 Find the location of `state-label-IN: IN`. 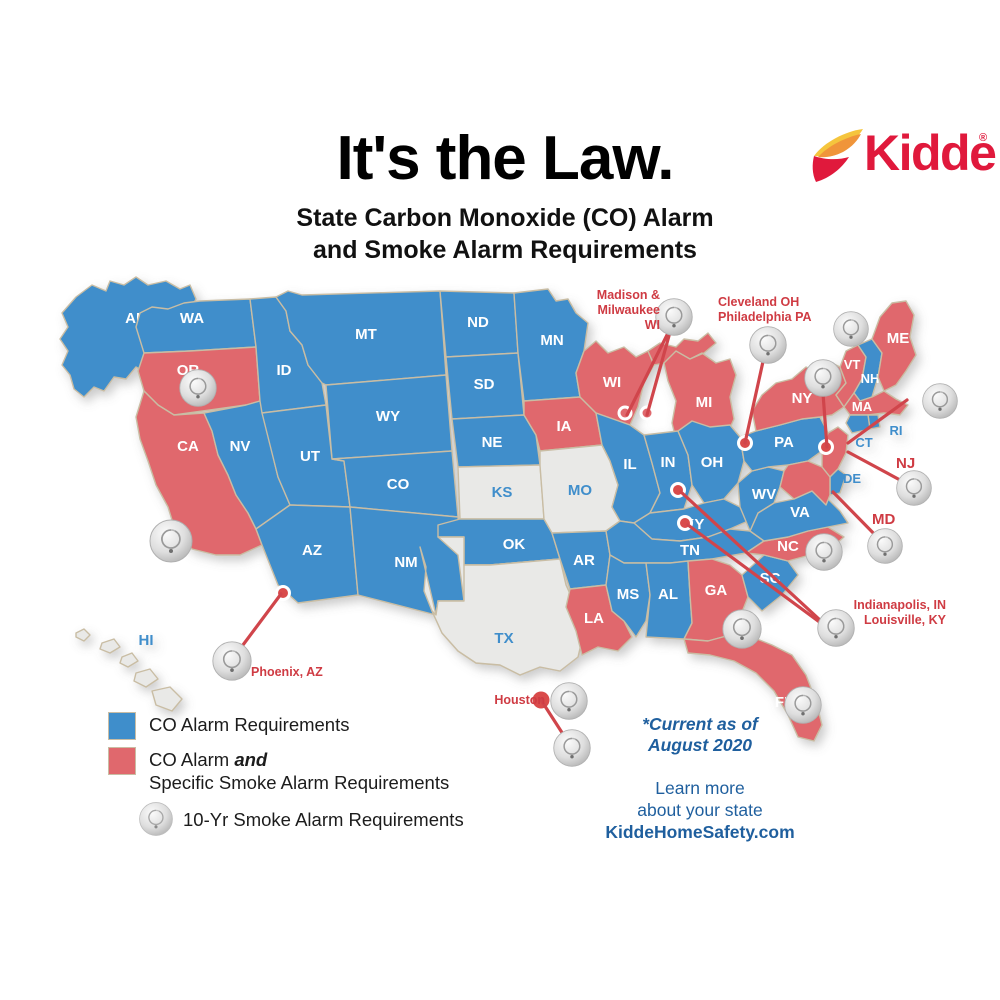

state-label-IN: IN is located at coordinates (668, 462).